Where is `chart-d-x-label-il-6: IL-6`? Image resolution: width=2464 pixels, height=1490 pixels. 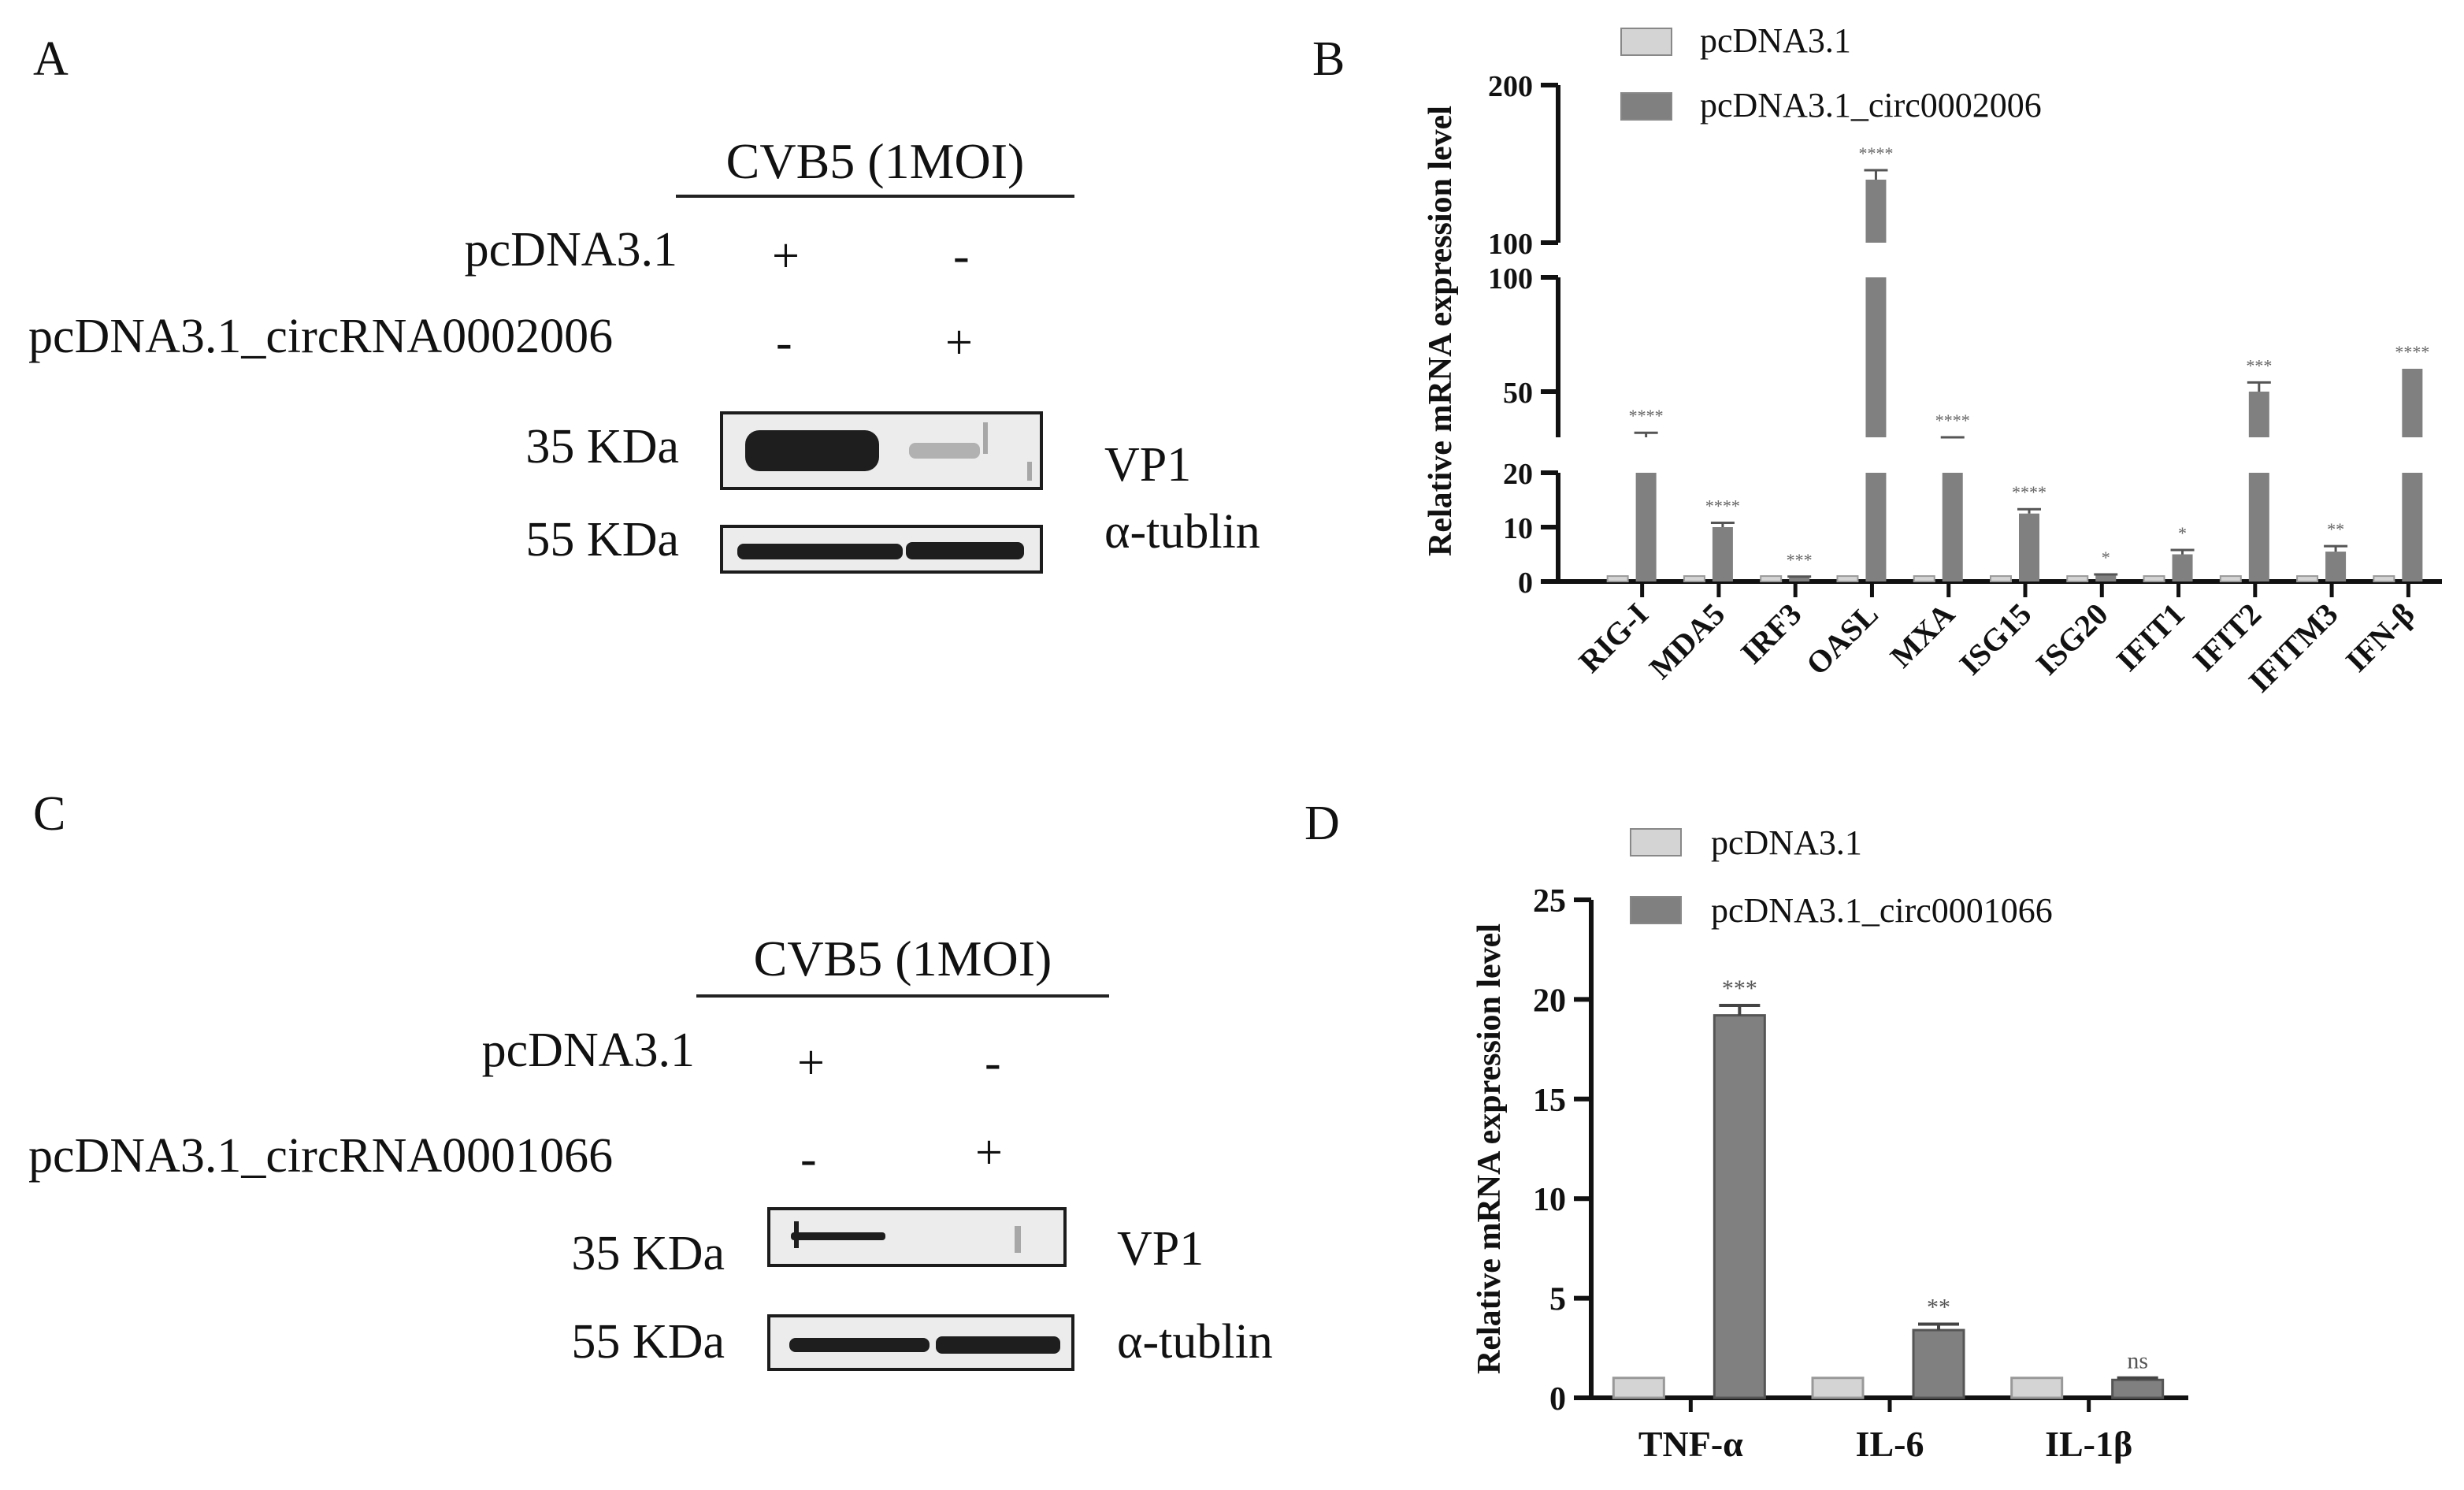
chart-d-x-label-il-6: IL-6 is located at coordinates (1890, 1444).